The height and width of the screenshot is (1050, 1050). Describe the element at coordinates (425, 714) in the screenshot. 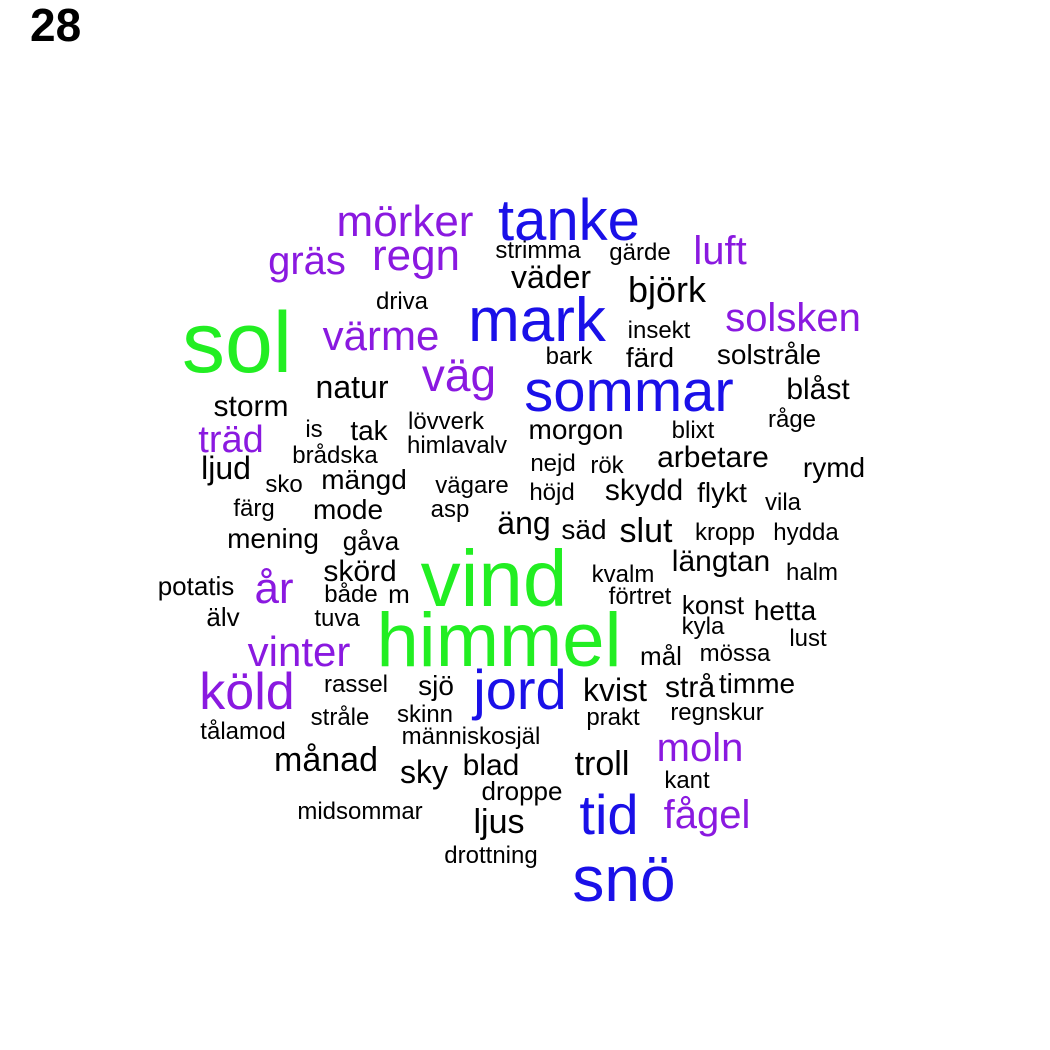

I see `word-skinn: skinn` at that location.